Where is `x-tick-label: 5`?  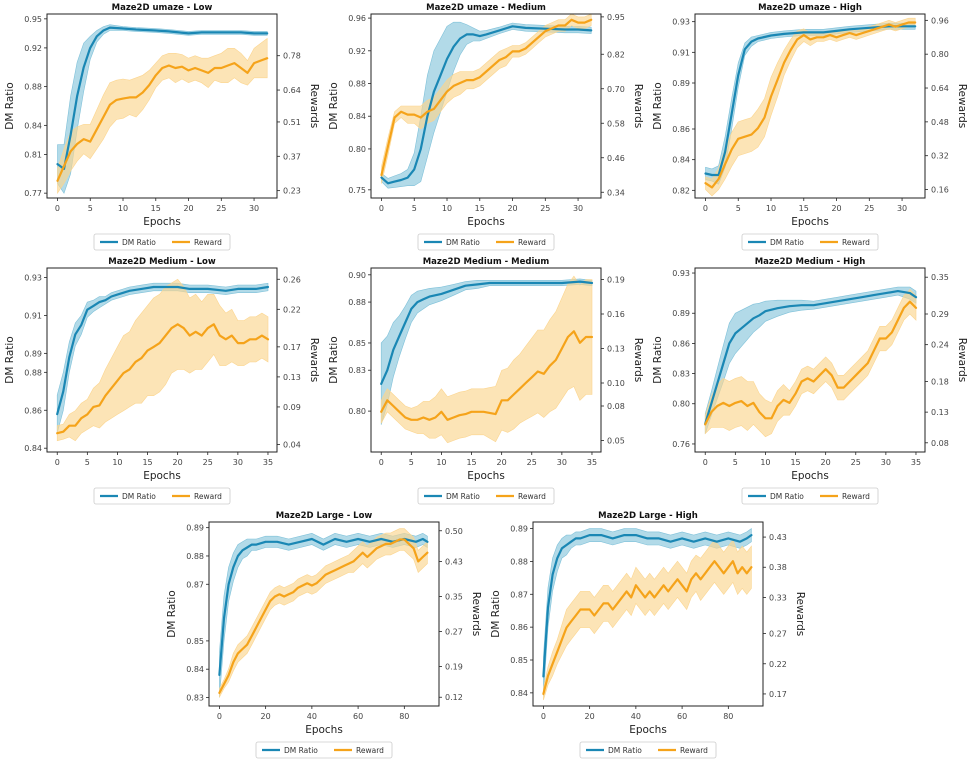
x-tick-label: 5 is located at coordinates (90, 208).